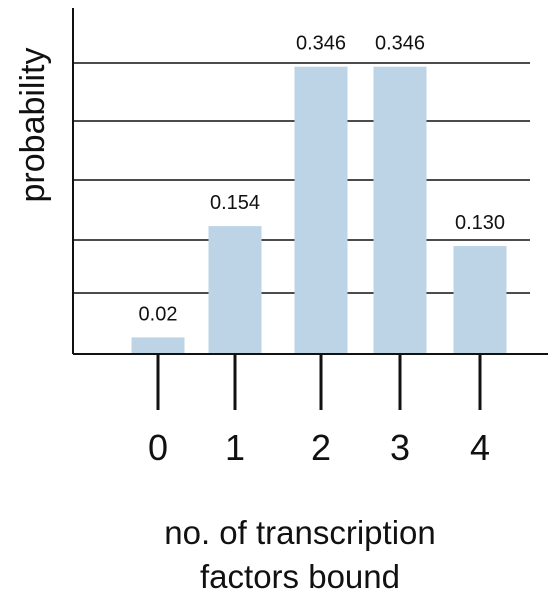 This screenshot has width=555, height=594. What do you see at coordinates (33, 125) in the screenshot?
I see `y-axis-label: probability` at bounding box center [33, 125].